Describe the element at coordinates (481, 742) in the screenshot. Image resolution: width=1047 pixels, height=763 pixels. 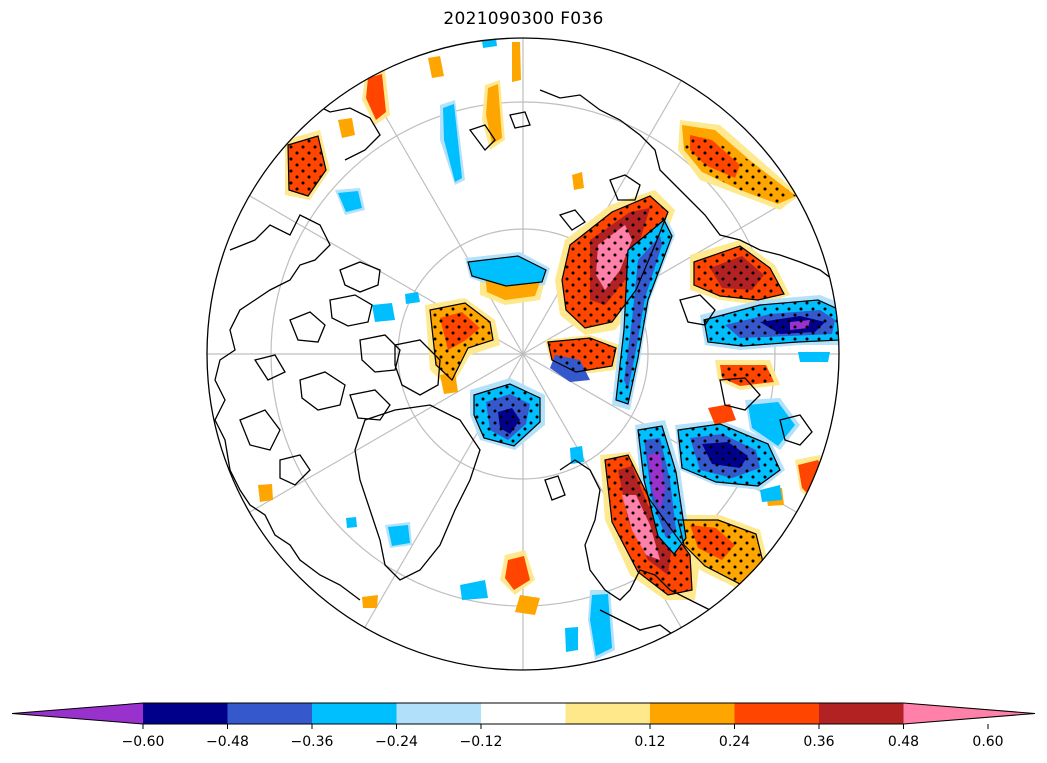
I see `colorbar-tick-label: −0.12` at that location.